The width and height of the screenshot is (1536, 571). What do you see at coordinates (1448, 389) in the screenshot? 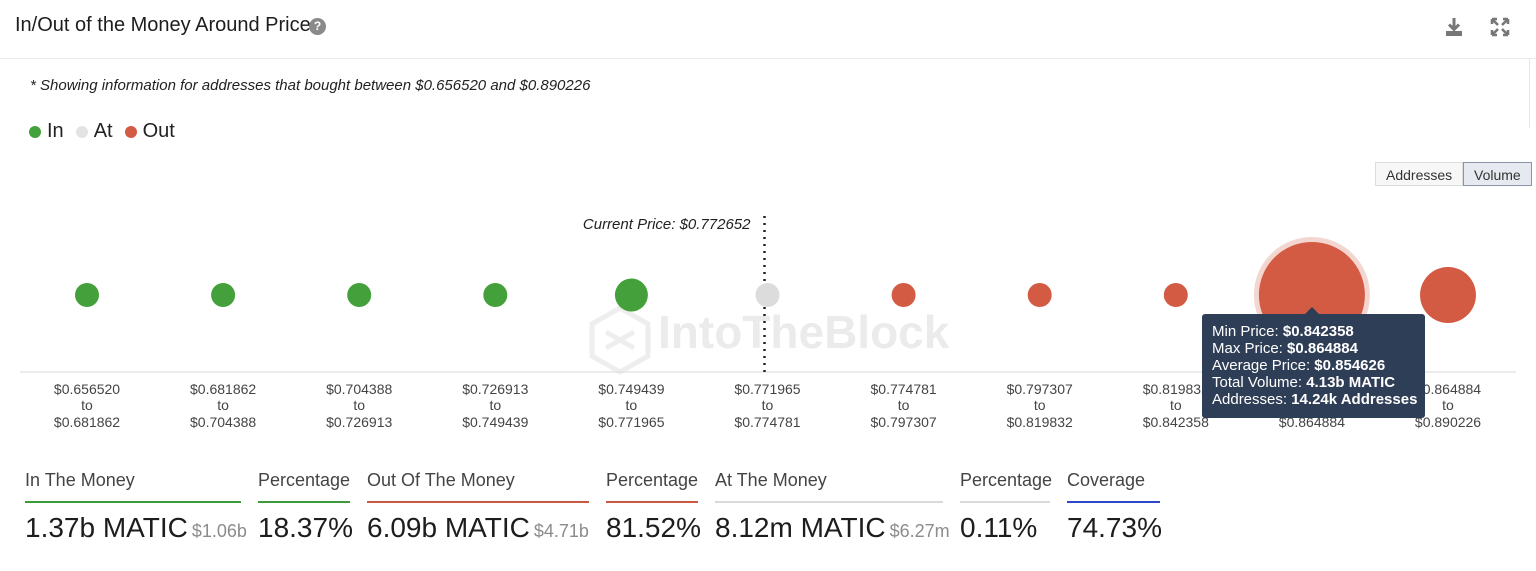
I see `tick-label-from: $0.864884` at bounding box center [1448, 389].